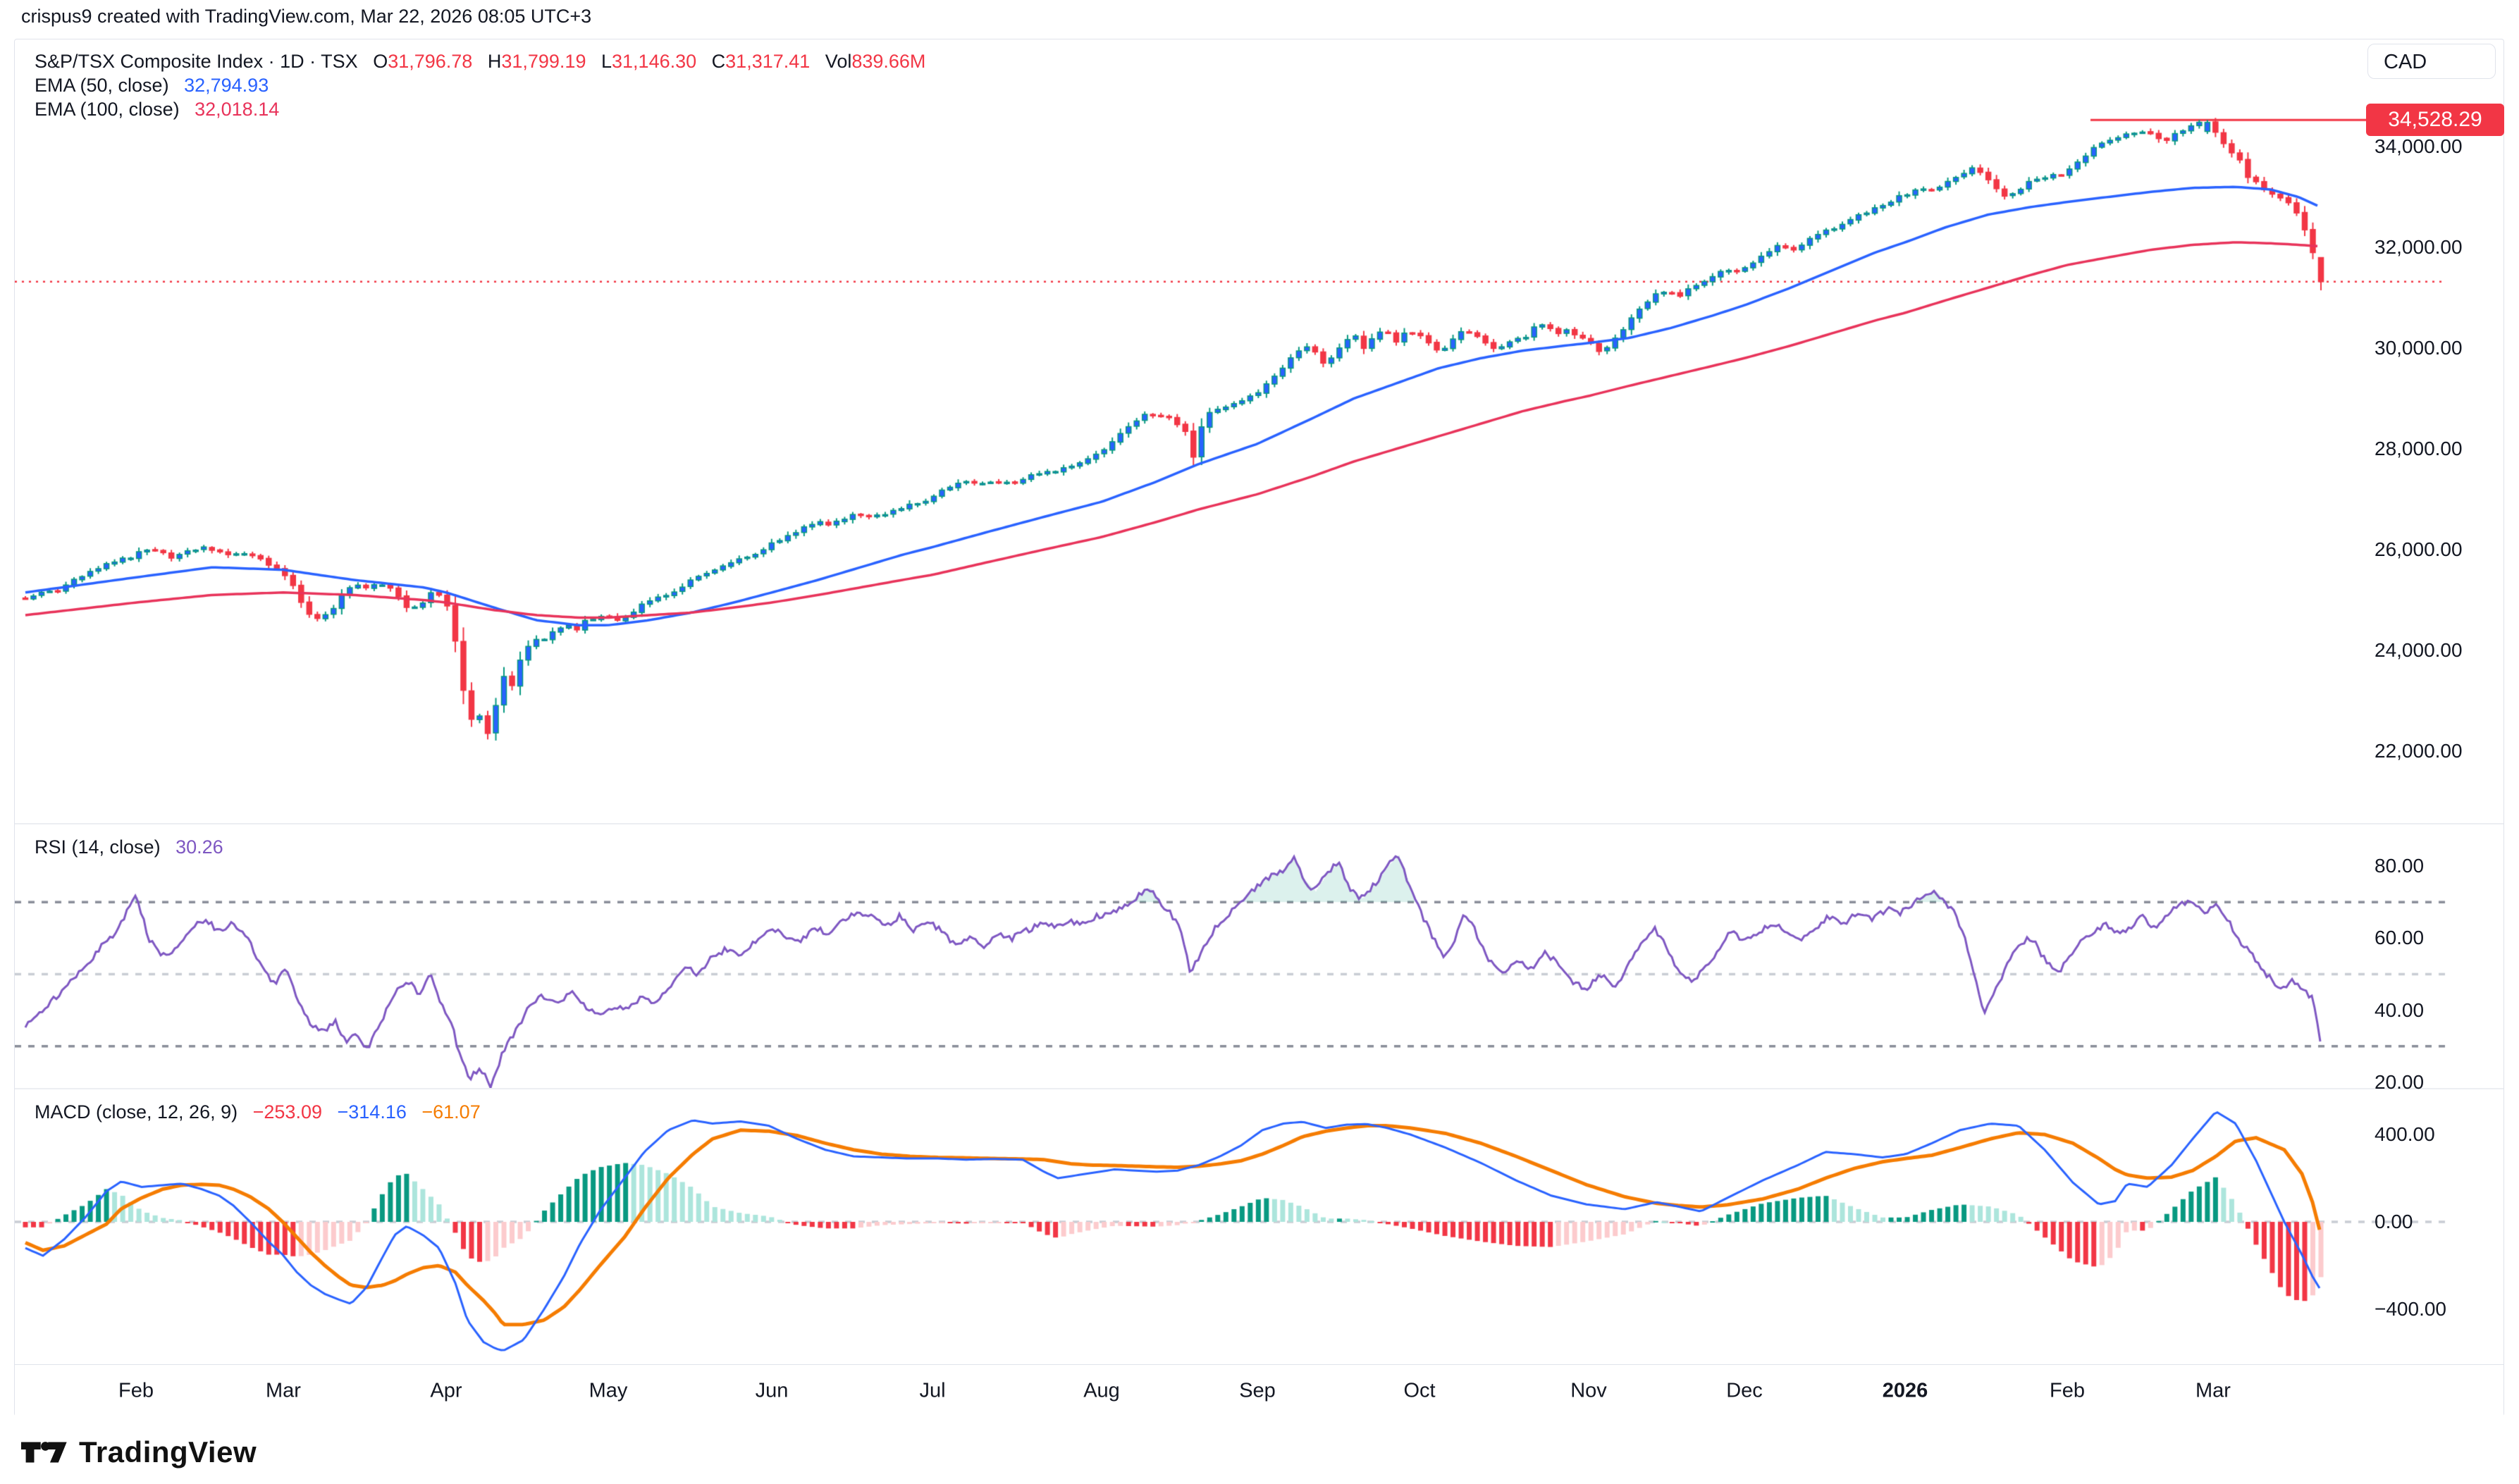 Image resolution: width=2519 pixels, height=1484 pixels. What do you see at coordinates (287, 1112) in the screenshot?
I see `macd-hist-value: −253.09` at bounding box center [287, 1112].